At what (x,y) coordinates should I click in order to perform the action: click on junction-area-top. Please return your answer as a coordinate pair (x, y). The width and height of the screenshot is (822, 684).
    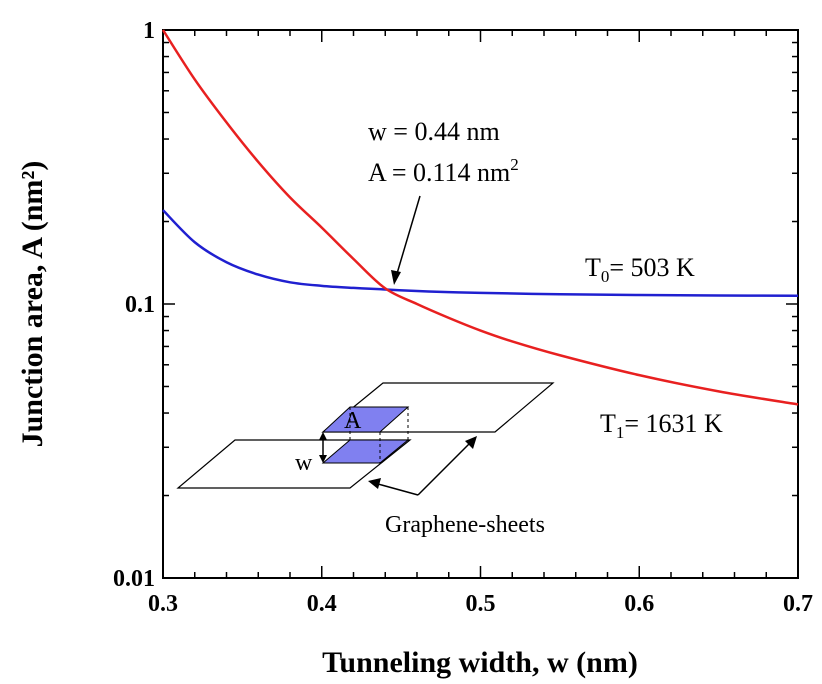
    Looking at the image, I should click on (365, 419).